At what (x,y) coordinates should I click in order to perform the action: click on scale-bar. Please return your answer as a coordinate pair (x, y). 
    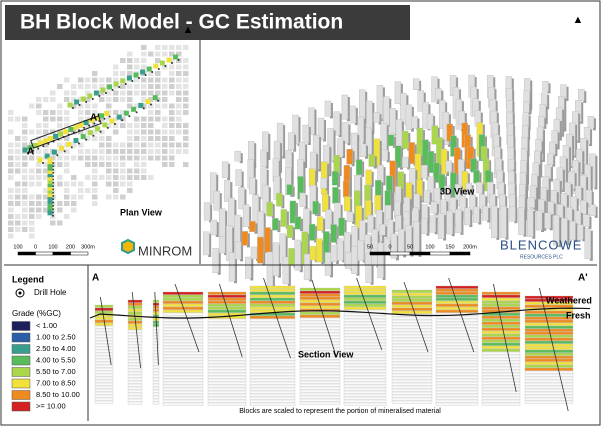
    Looking at the image, I should click on (26, 253).